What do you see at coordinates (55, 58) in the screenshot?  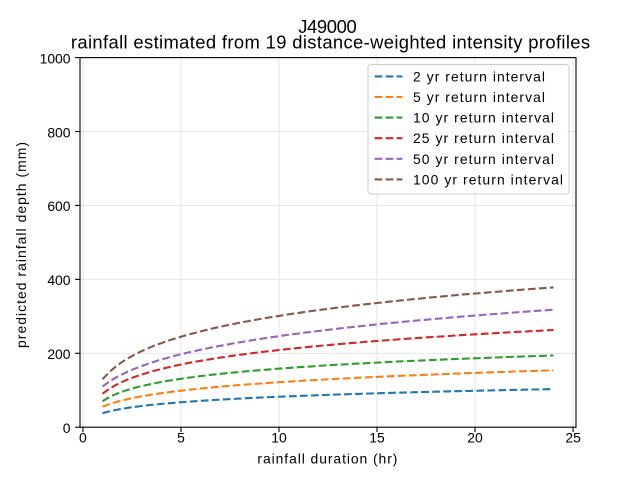 I see `svg-text: 1000` at bounding box center [55, 58].